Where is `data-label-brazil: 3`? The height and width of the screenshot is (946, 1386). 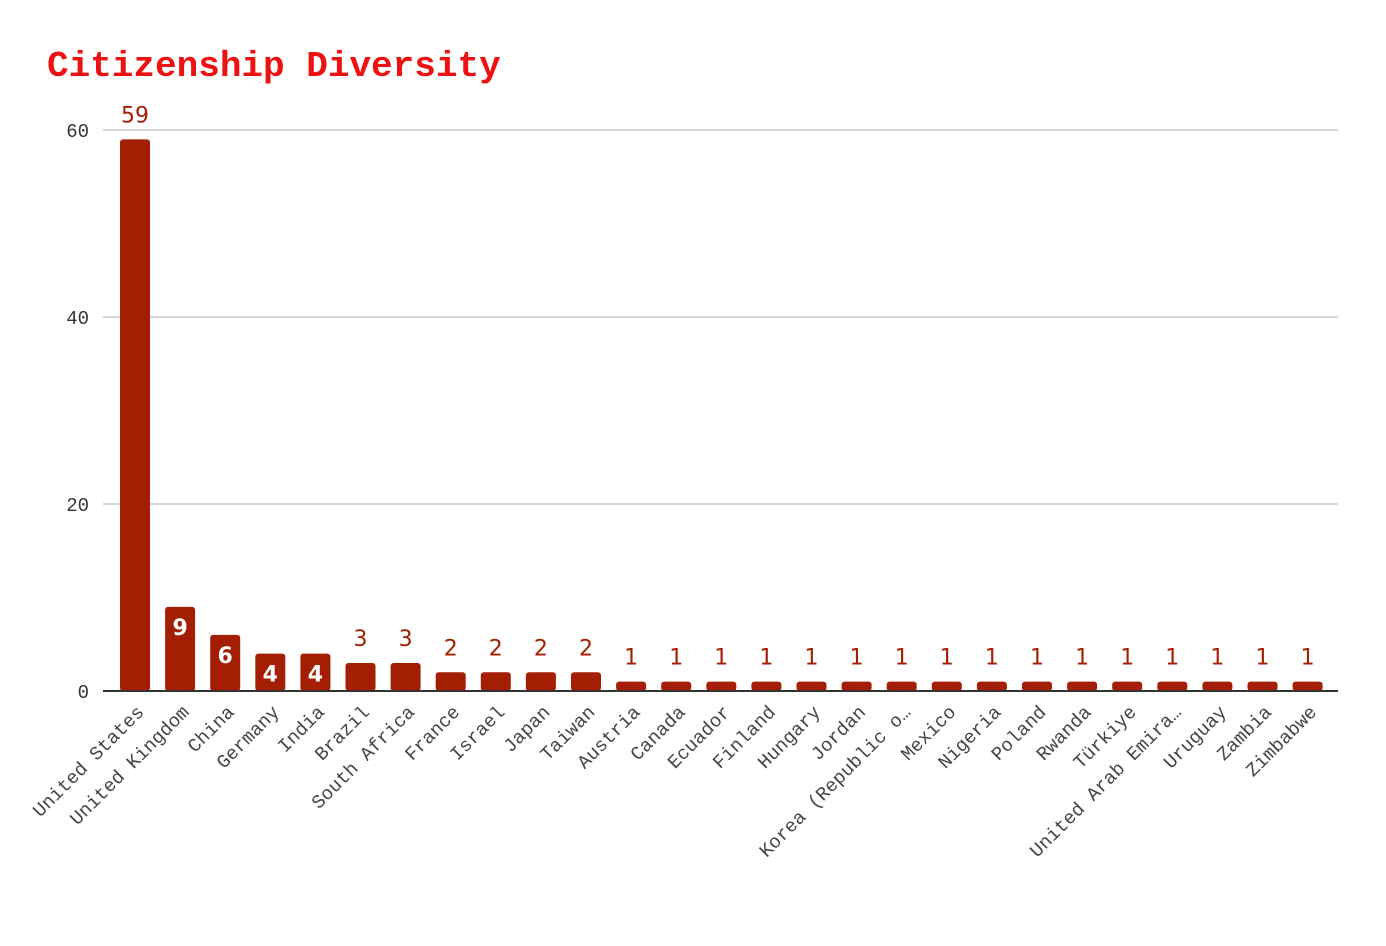 data-label-brazil: 3 is located at coordinates (361, 639).